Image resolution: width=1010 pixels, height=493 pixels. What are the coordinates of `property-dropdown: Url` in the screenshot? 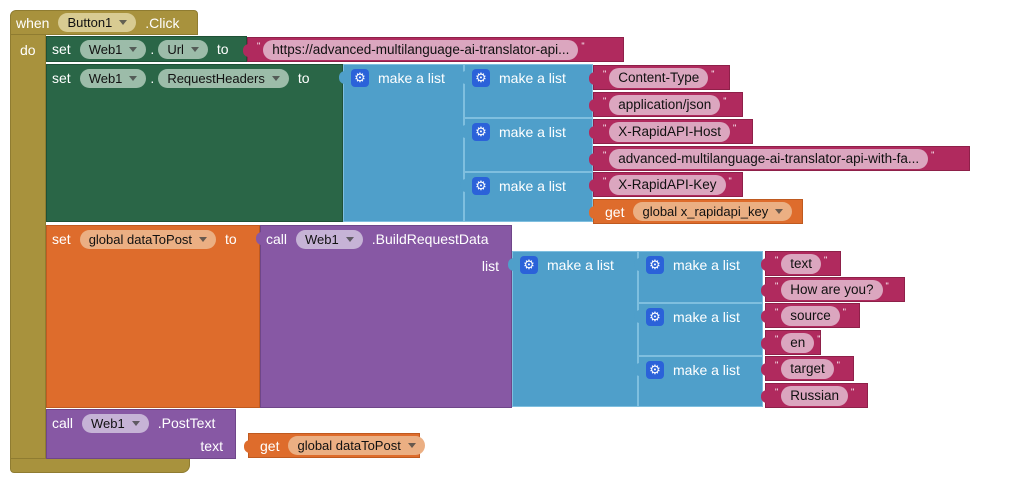 It's located at (183, 49).